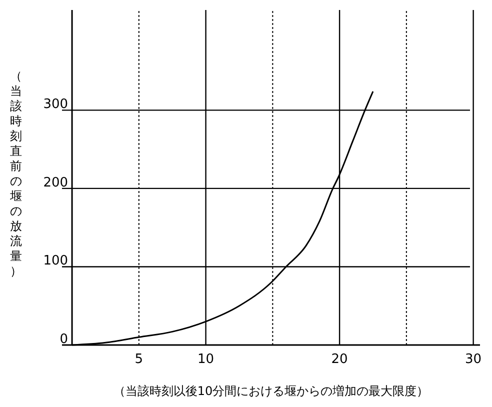  I want to click on y-tick-label: 100, so click(55, 261).